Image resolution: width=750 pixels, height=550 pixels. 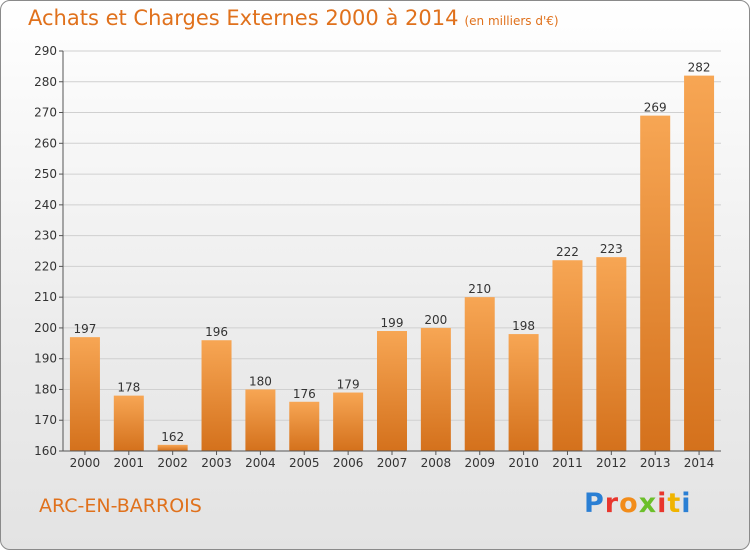 What do you see at coordinates (479, 463) in the screenshot?
I see `x-tick-label: 2009` at bounding box center [479, 463].